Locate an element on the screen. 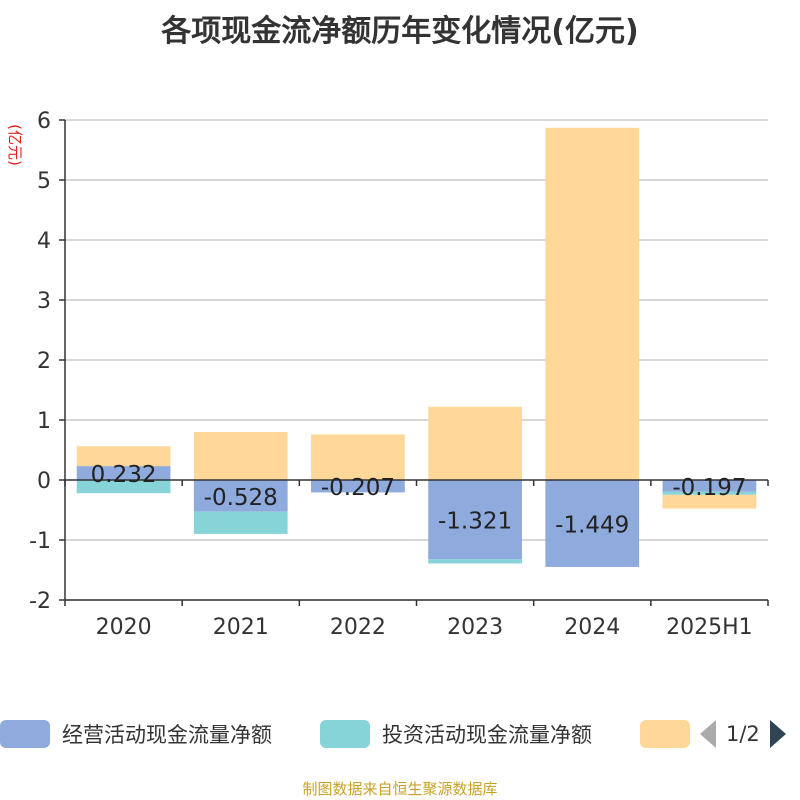 This screenshot has width=800, height=800. legend-item-operating: 经营活动现金流量净额 is located at coordinates (136, 734).